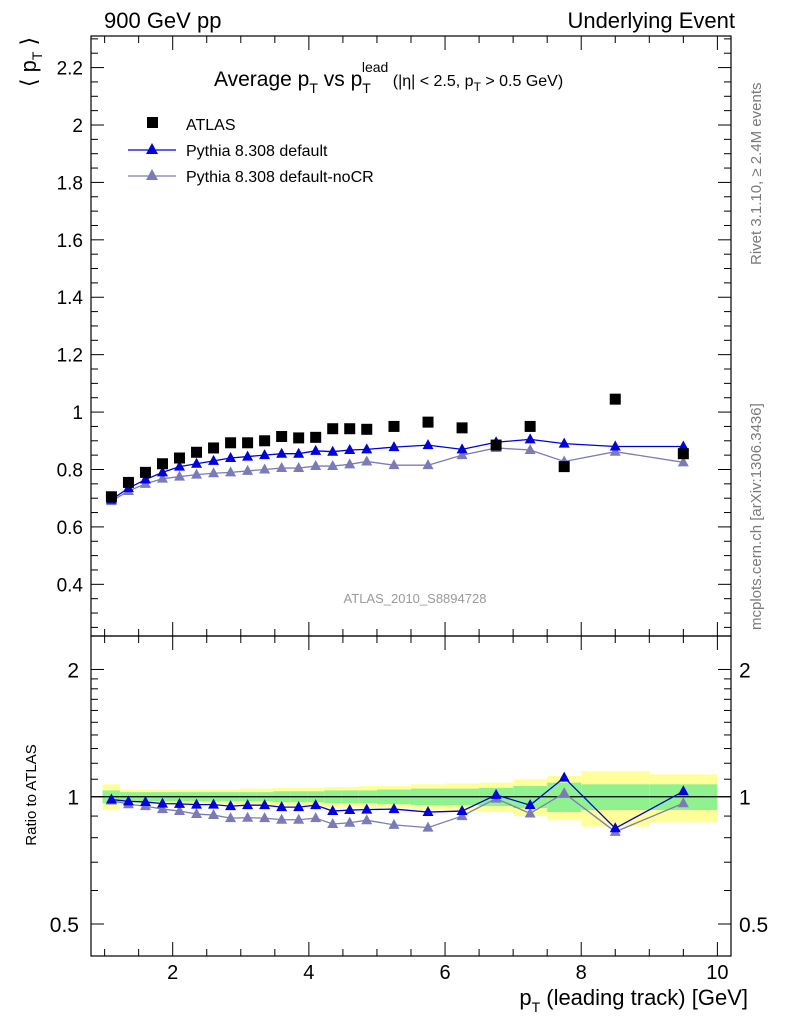  Describe the element at coordinates (31, 794) in the screenshot. I see `ratio-axis-label: Ratio to ATLAS` at that location.